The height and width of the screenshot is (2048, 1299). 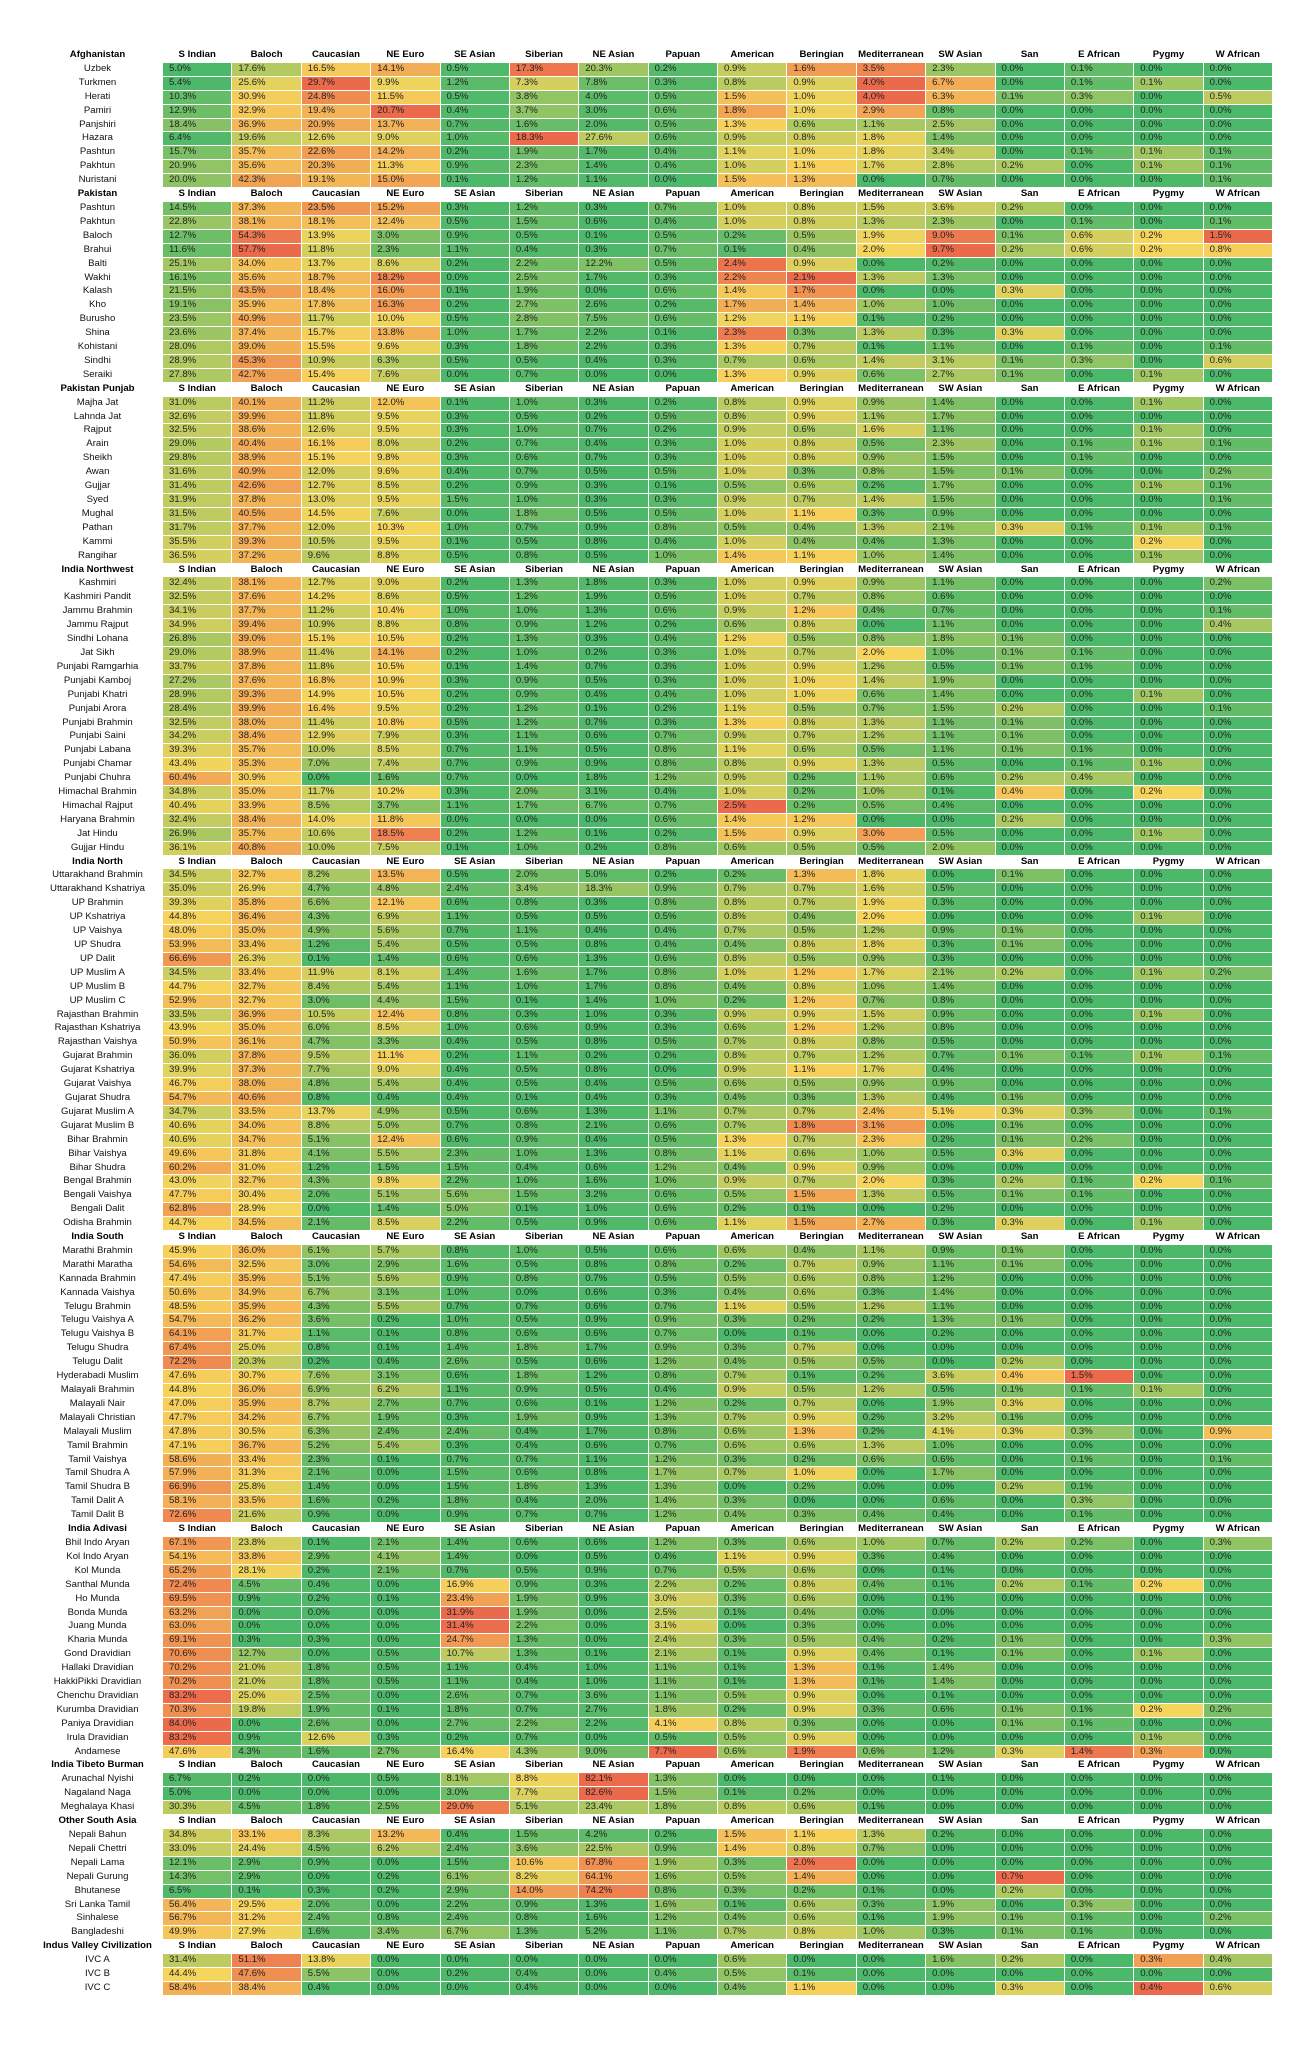 I want to click on value-cell: 20.3%, so click(x=266, y=1363).